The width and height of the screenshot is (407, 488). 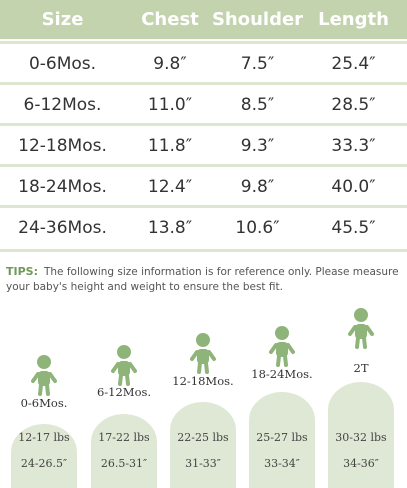 I want to click on cell: 40.0″, so click(x=353, y=186).